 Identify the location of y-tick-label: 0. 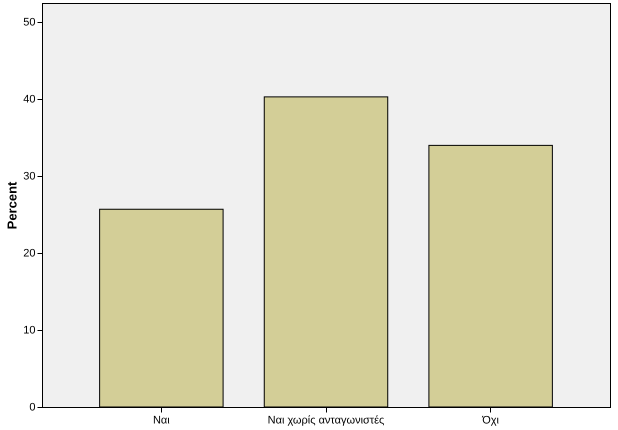
(32, 408).